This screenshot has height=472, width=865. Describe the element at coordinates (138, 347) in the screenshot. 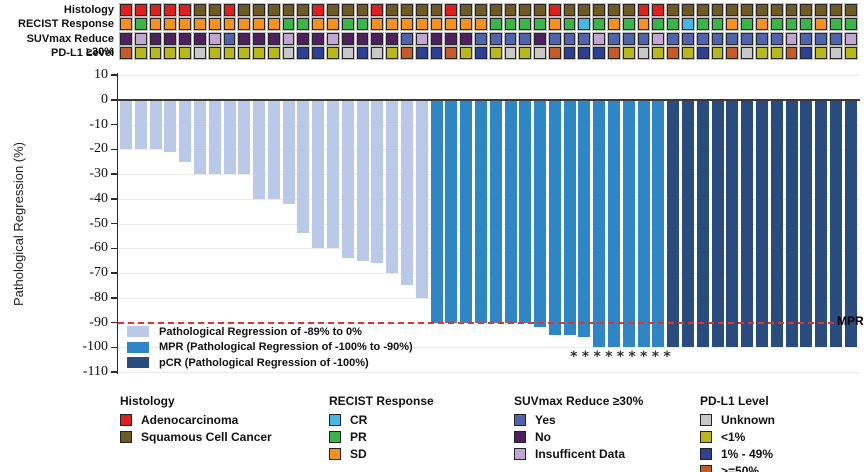

I see `legend-swatch-mpr` at that location.